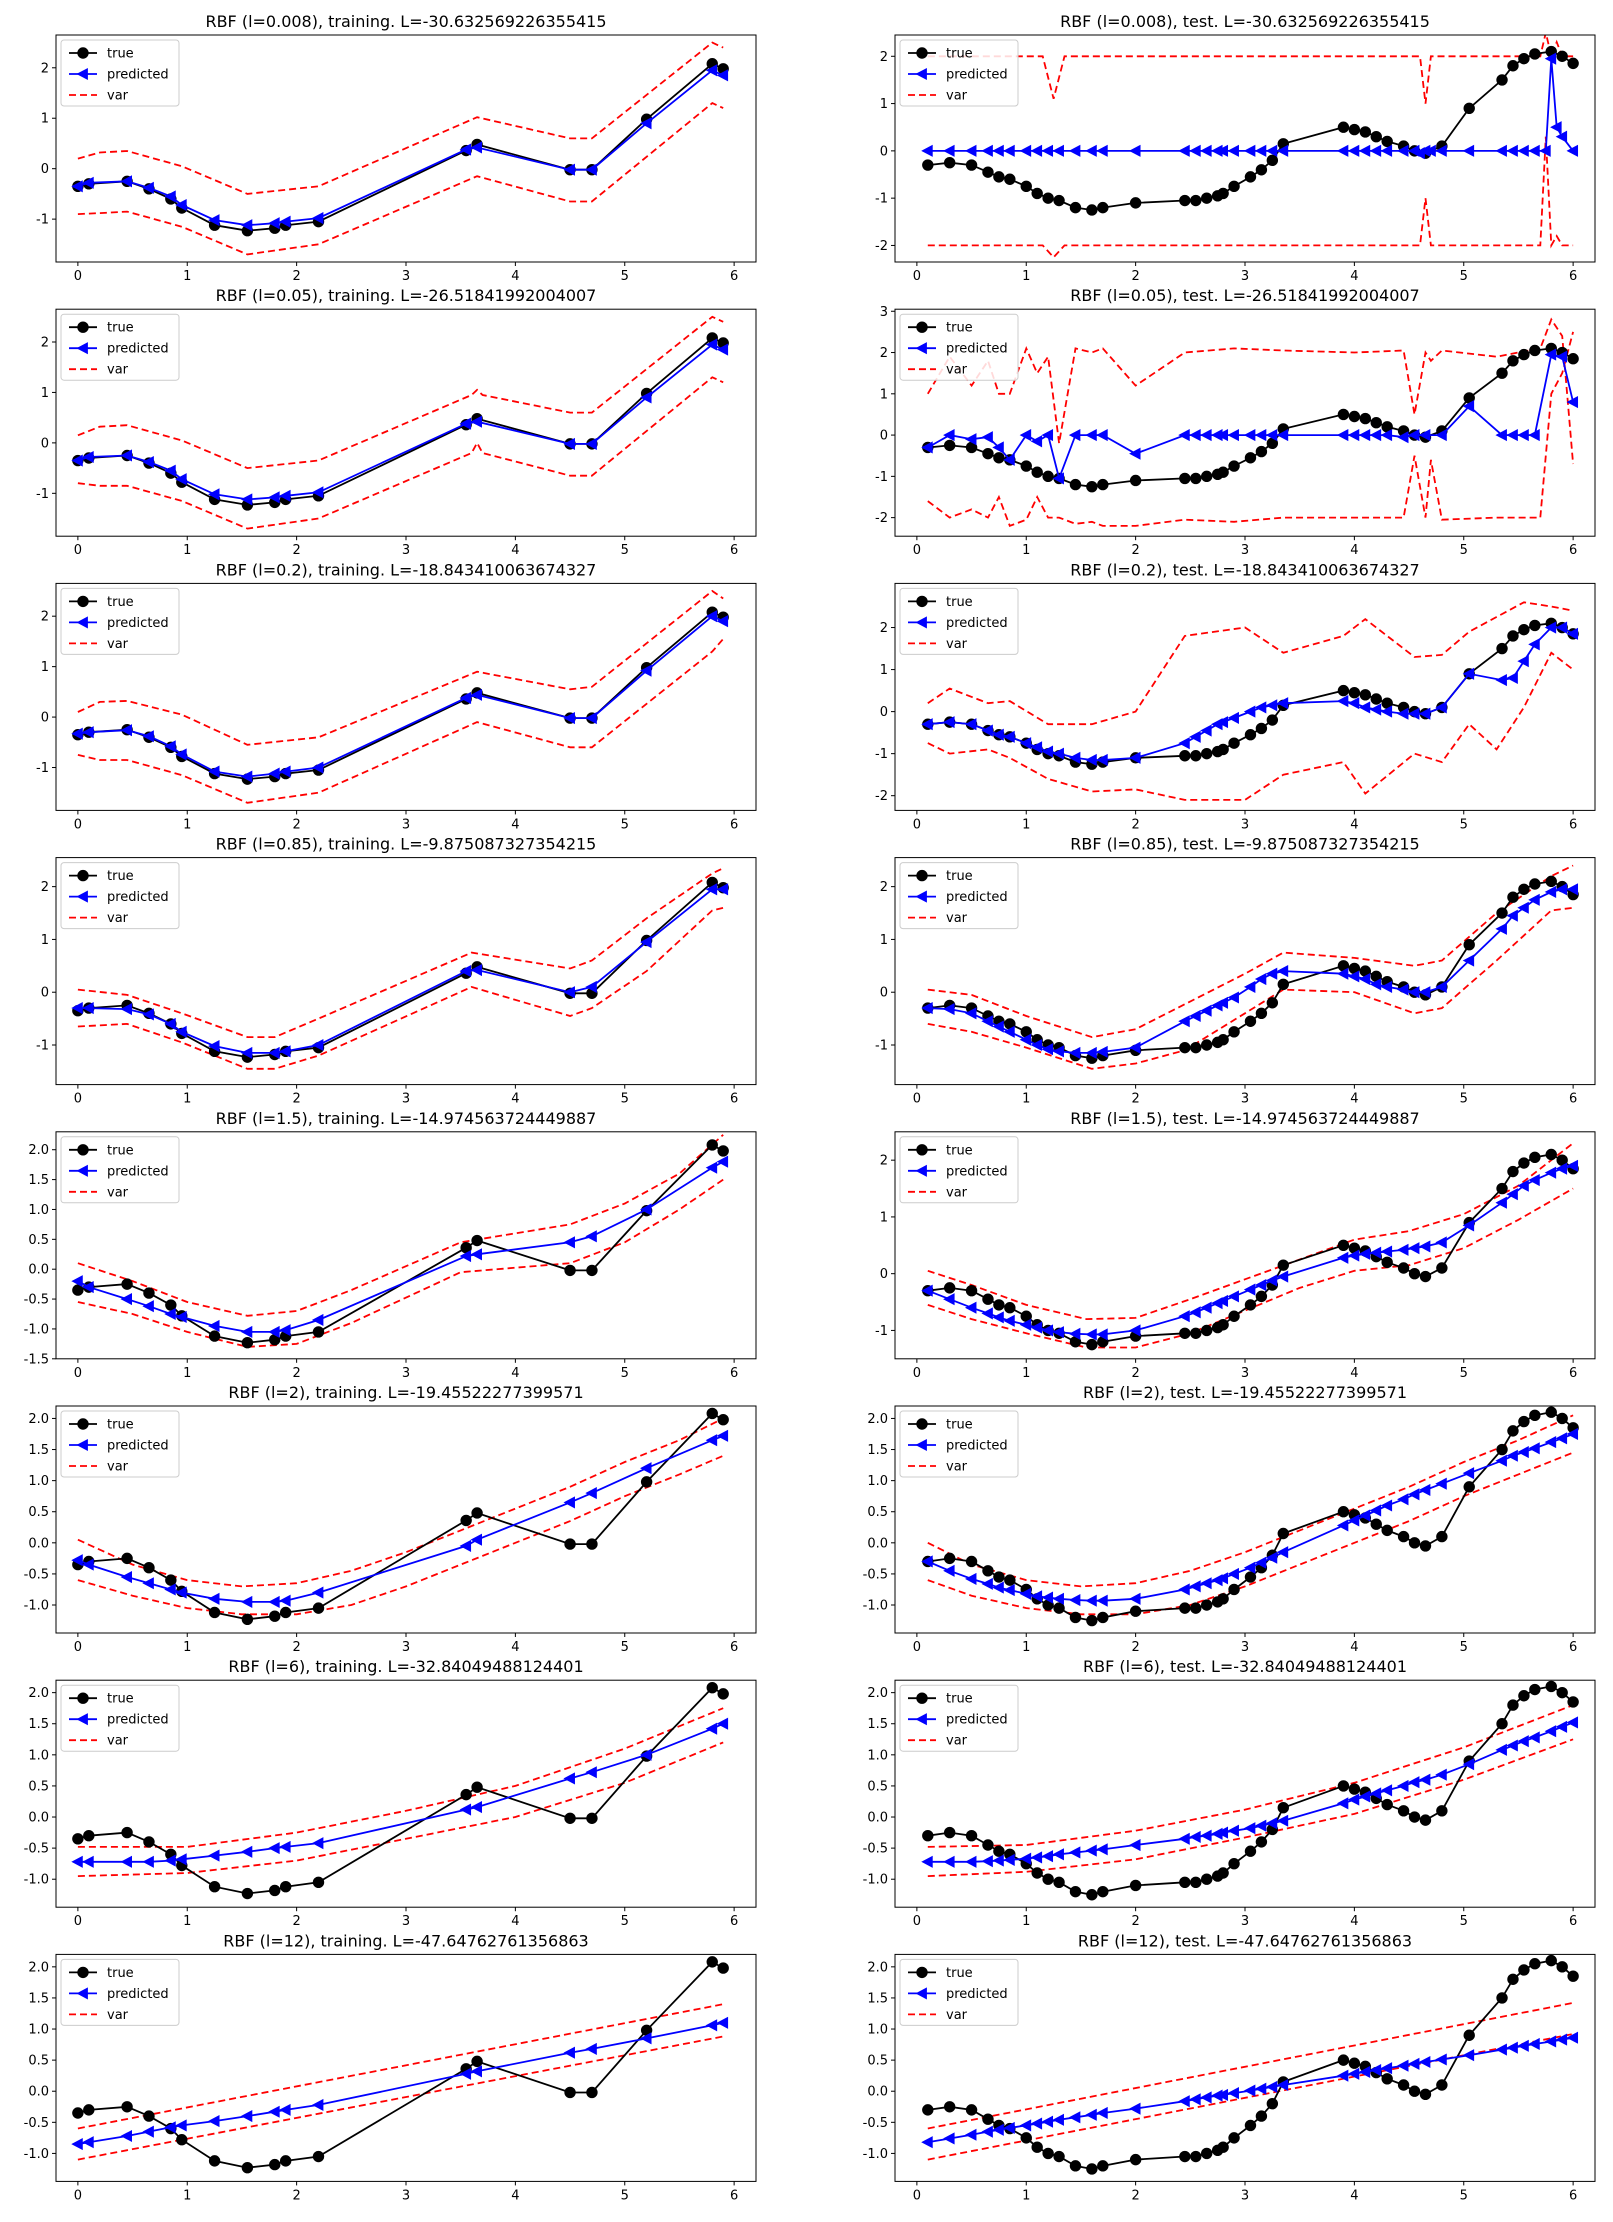 The image size is (1613, 2222). Describe the element at coordinates (877, 1419) in the screenshot. I see `y-tick-label: 2.0` at that location.